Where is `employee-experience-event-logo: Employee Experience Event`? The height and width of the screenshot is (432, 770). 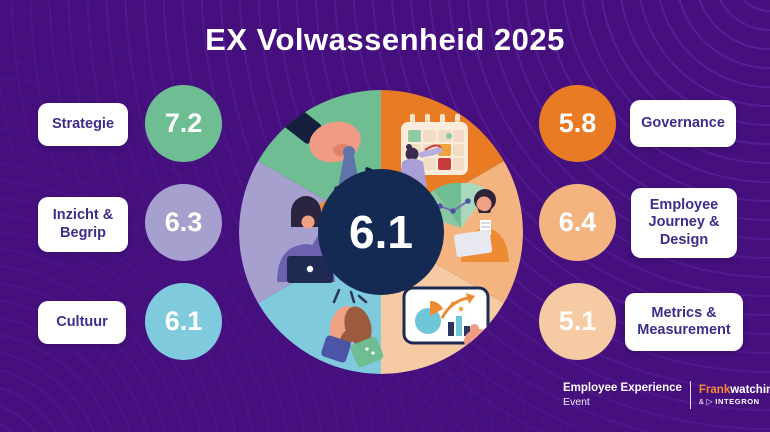 employee-experience-event-logo: Employee Experience Event is located at coordinates (622, 394).